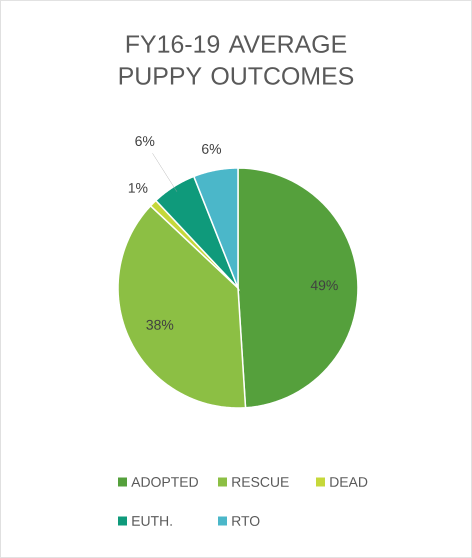 This screenshot has width=472, height=558. Describe the element at coordinates (138, 187) in the screenshot. I see `data-label: 1%` at that location.